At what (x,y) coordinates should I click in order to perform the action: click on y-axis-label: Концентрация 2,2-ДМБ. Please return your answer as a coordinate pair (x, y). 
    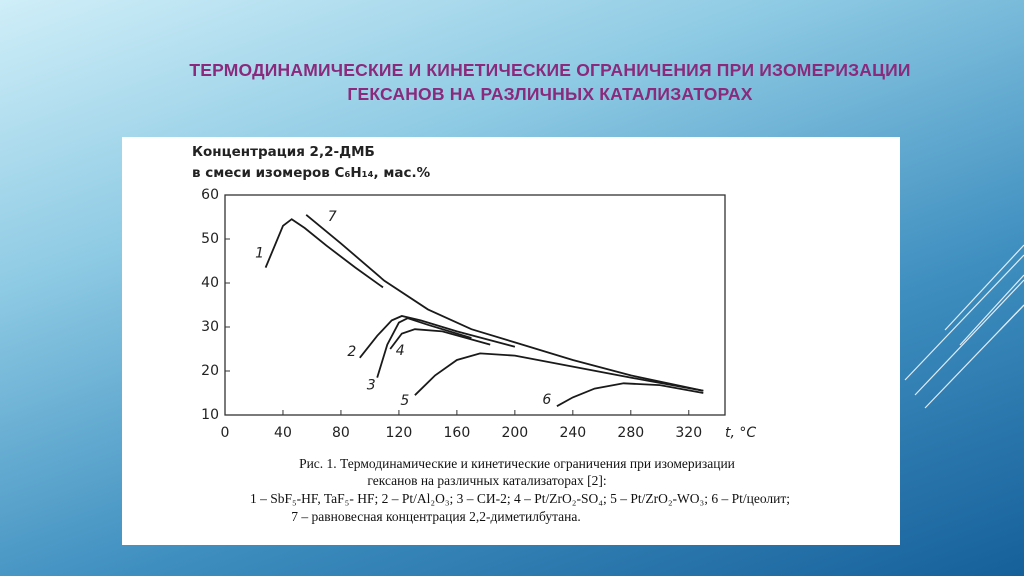
    Looking at the image, I should click on (283, 152).